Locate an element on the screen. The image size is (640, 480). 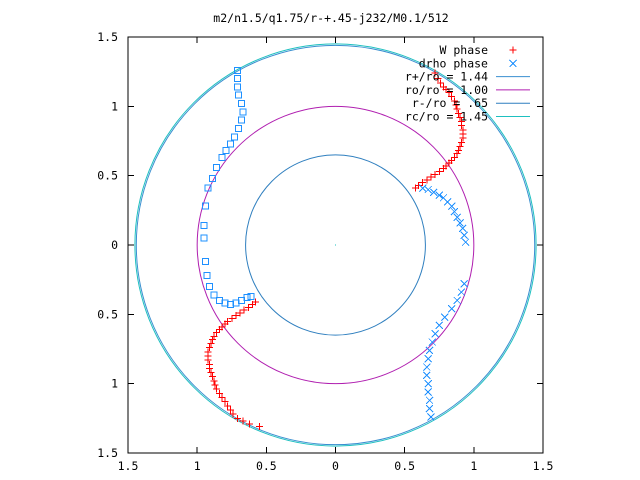
radius-circle is located at coordinates (335, 245).